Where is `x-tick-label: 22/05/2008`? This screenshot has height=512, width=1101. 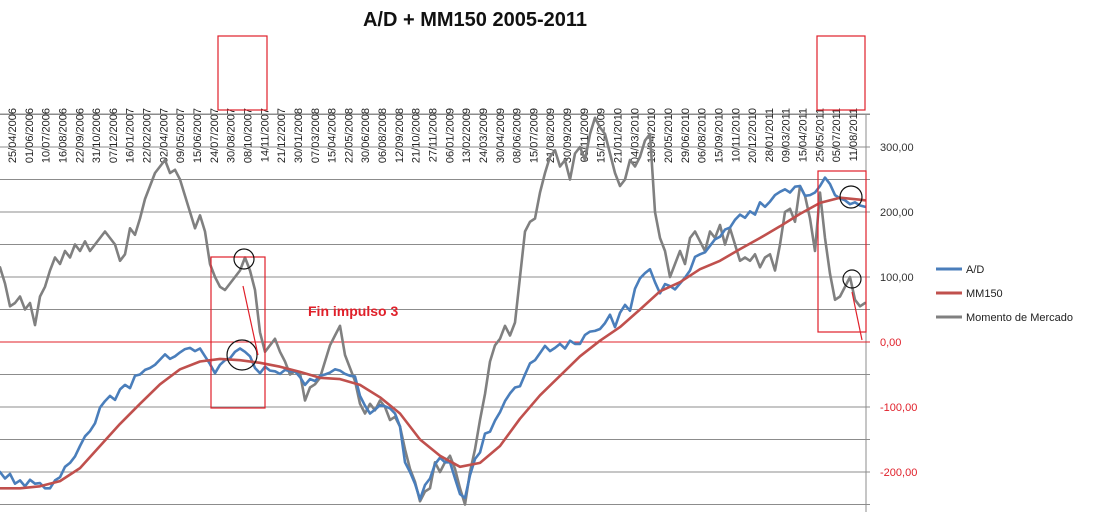 x-tick-label: 22/05/2008 is located at coordinates (349, 135).